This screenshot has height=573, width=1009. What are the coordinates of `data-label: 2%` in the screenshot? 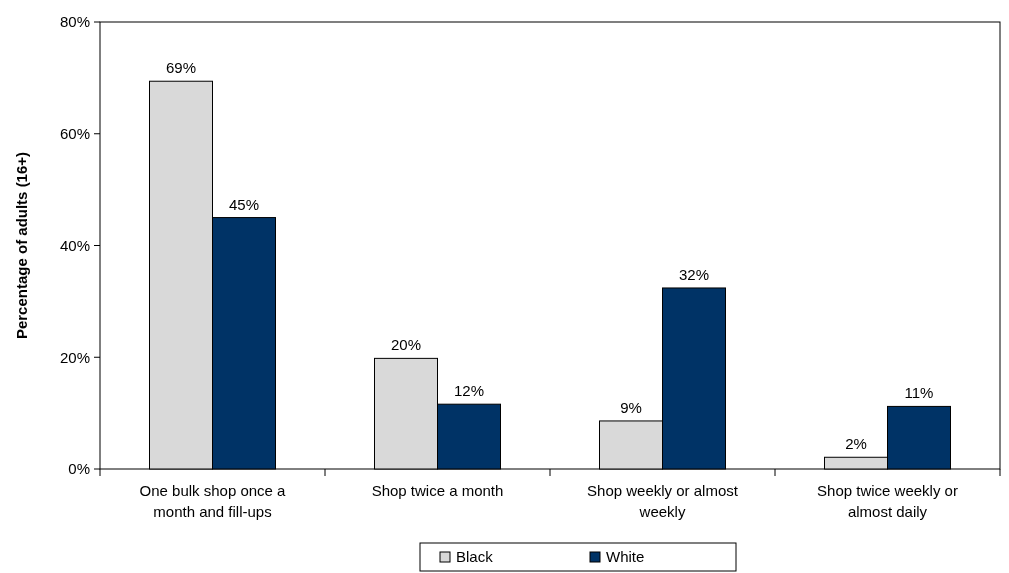 It's located at (856, 444).